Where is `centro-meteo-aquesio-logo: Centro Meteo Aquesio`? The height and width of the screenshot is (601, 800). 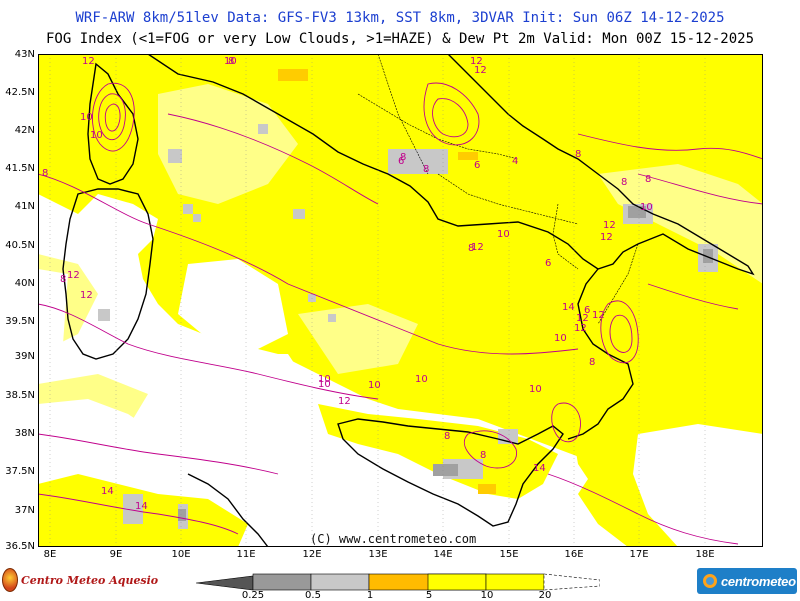 centro-meteo-aquesio-logo: Centro Meteo Aquesio is located at coordinates (80, 580).